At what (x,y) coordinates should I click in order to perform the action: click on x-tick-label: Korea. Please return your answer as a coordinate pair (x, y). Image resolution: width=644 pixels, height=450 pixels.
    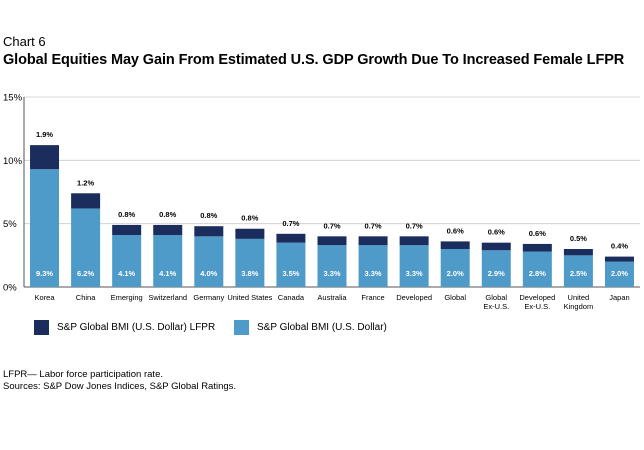
    Looking at the image, I should click on (45, 297).